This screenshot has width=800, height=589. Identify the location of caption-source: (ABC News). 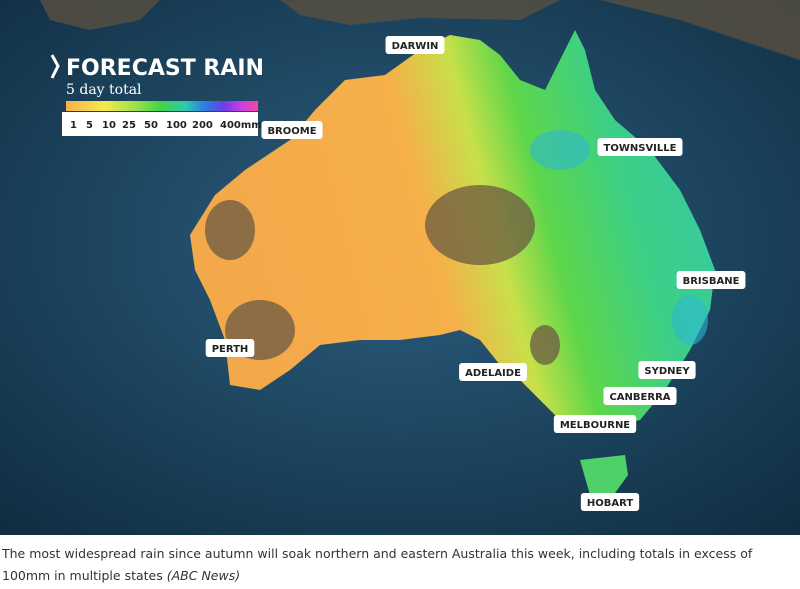
(203, 575).